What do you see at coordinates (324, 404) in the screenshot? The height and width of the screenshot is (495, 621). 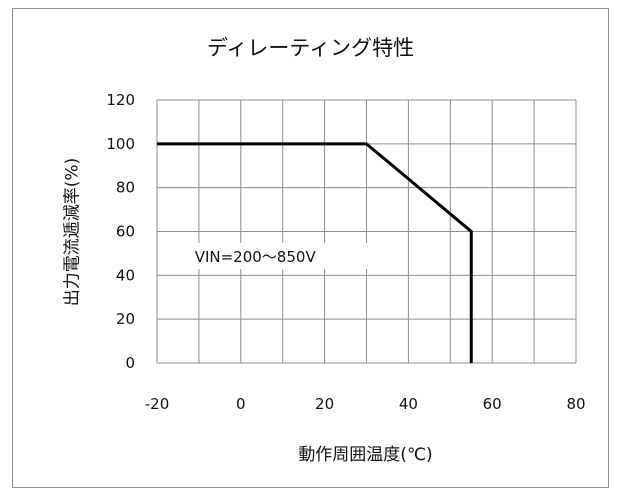 I see `x-tick-label: 20` at bounding box center [324, 404].